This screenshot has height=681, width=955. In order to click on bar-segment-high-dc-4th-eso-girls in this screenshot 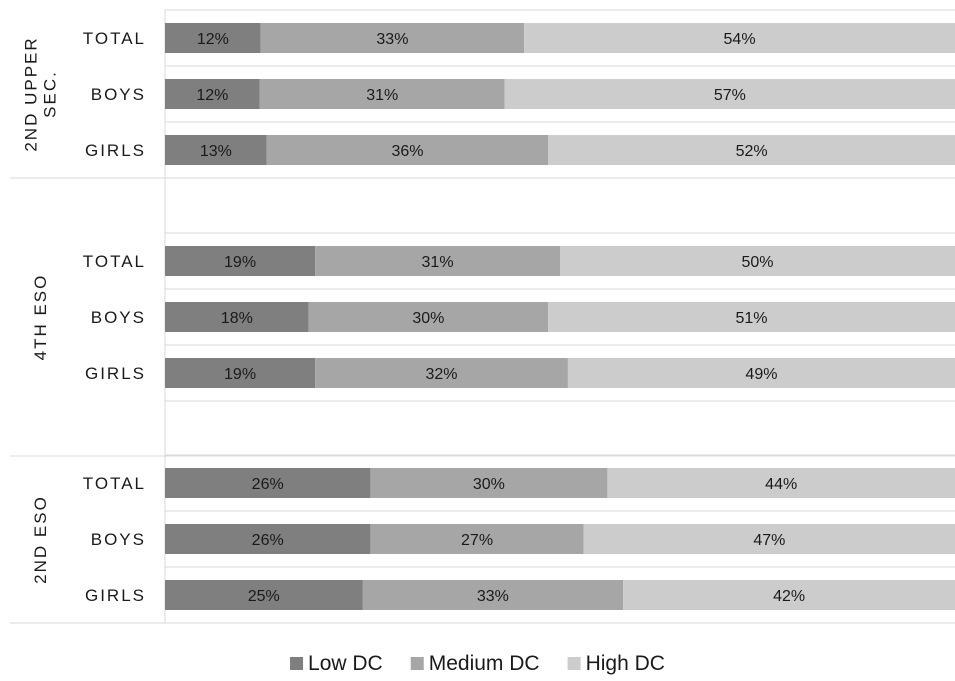, I will do `click(761, 373)`.